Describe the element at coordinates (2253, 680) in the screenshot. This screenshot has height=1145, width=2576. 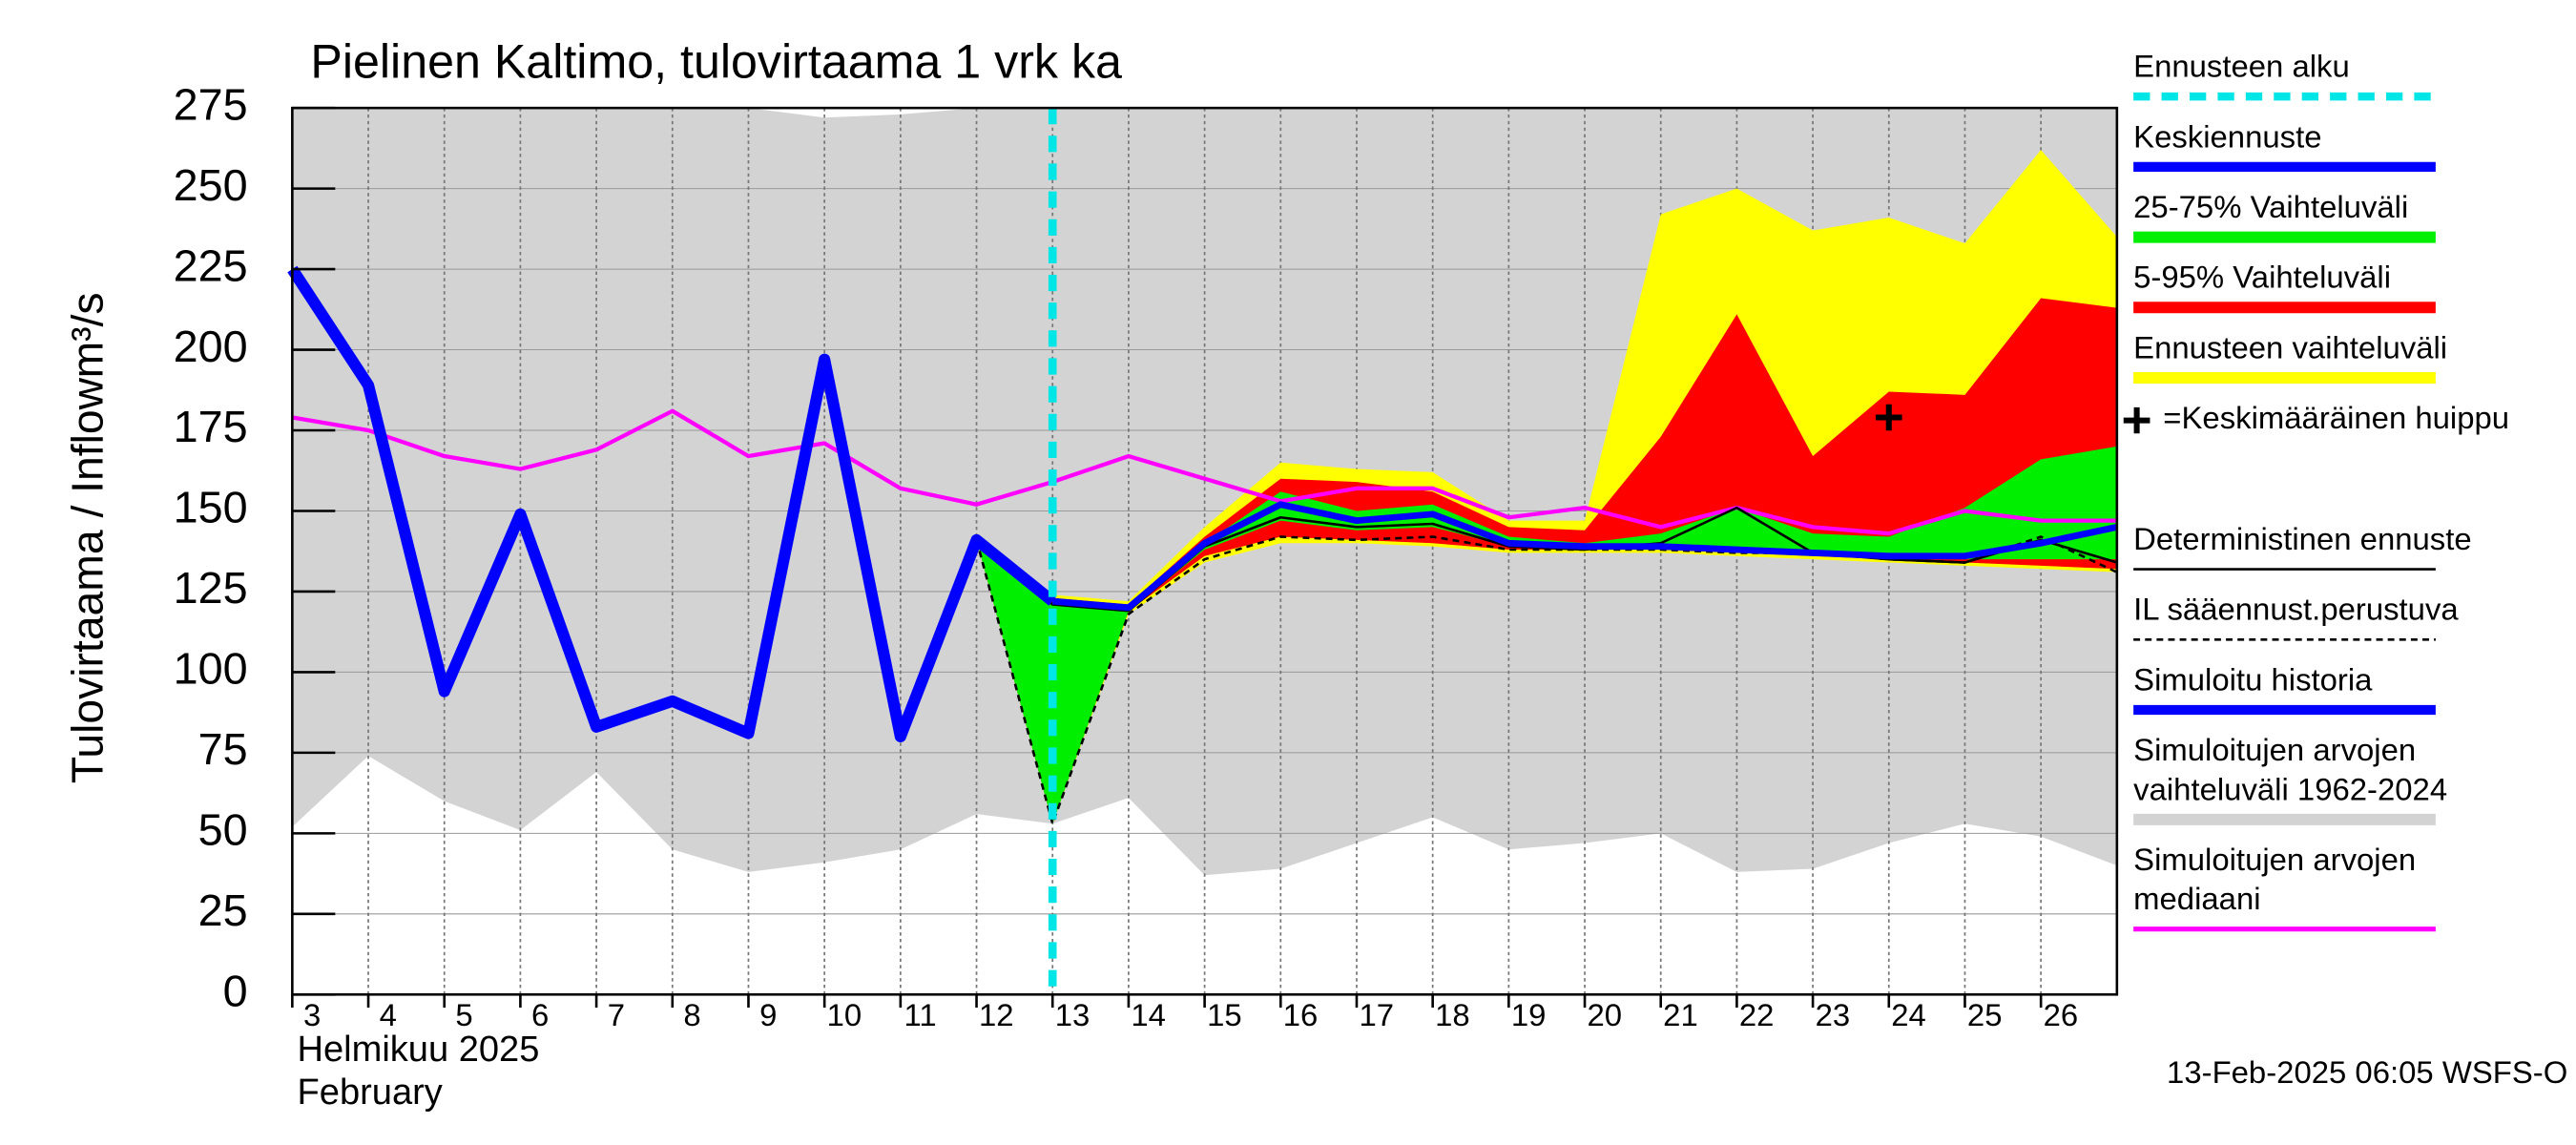
I see `legend-label: Simuloitu historia` at that location.